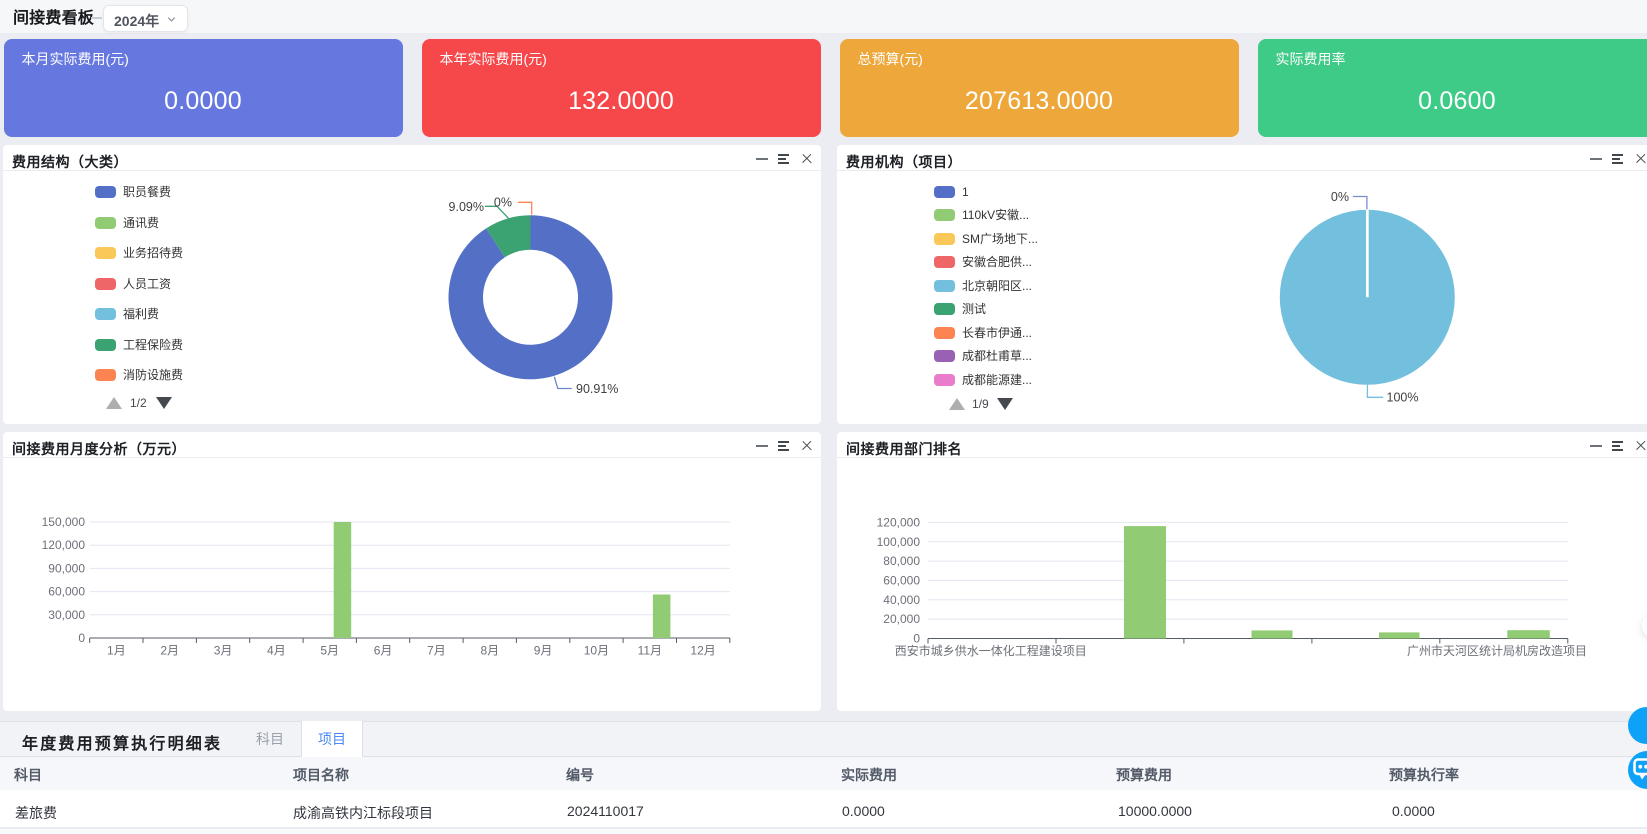  Describe the element at coordinates (329, 651) in the screenshot. I see `svg-text: 5月` at that location.